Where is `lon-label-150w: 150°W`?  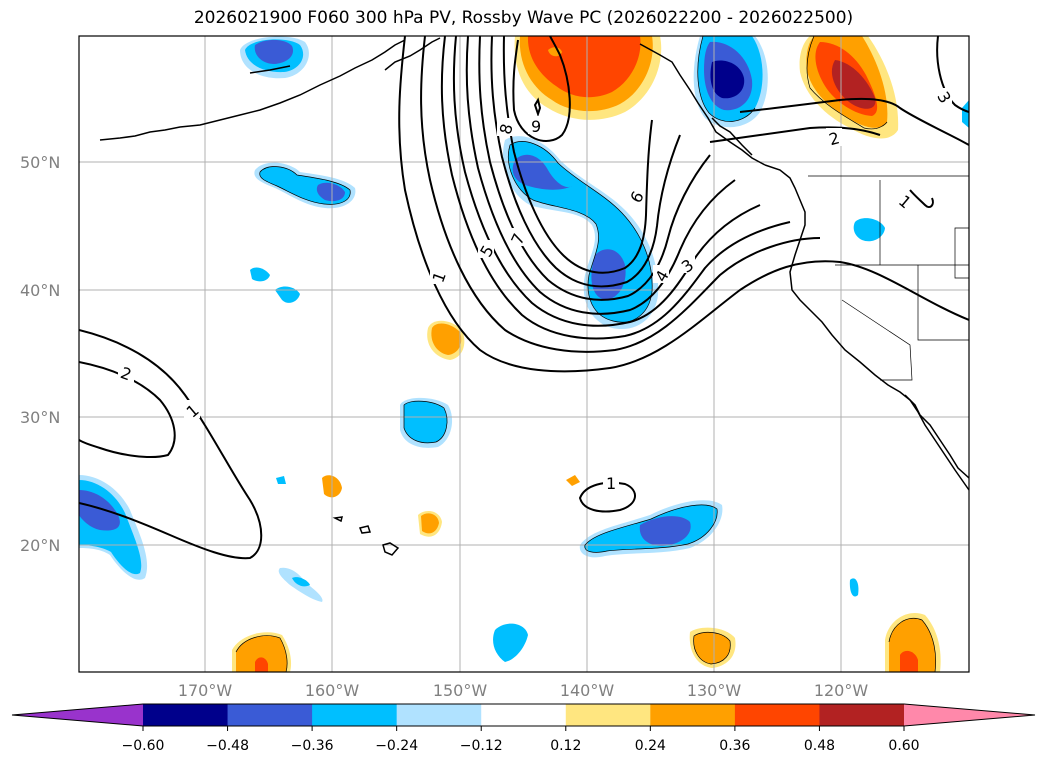 lon-label-150w: 150°W is located at coordinates (460, 690).